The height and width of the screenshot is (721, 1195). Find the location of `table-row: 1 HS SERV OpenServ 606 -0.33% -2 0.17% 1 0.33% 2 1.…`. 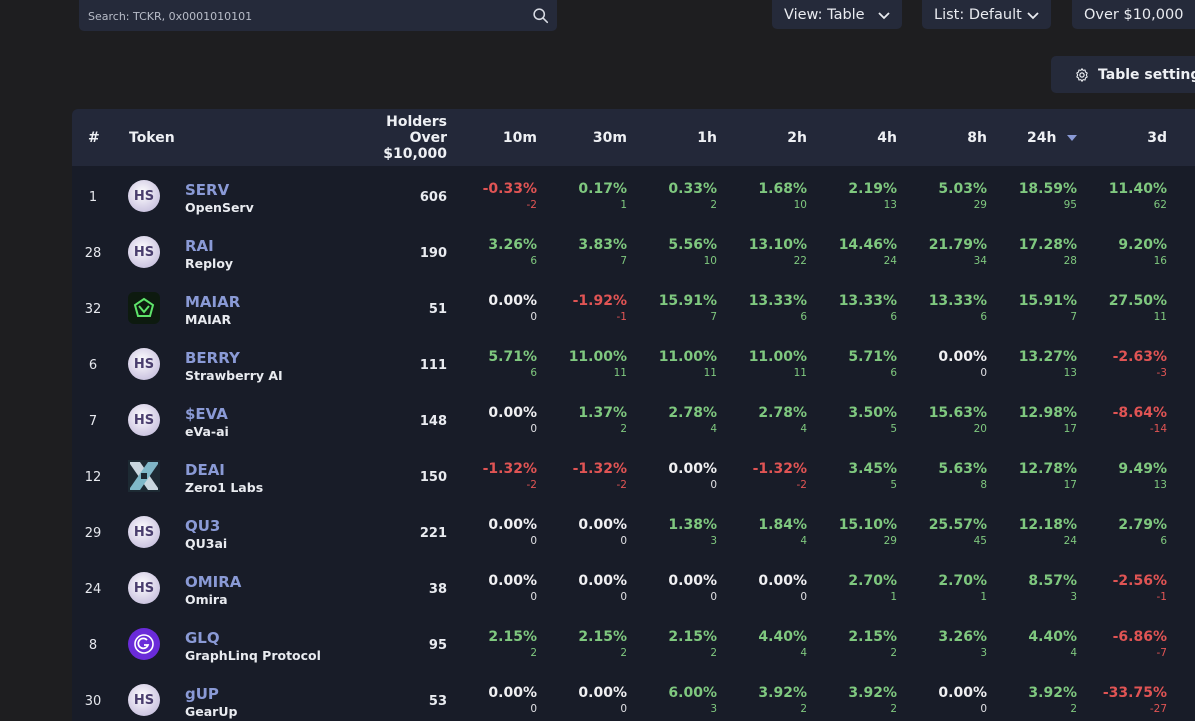

table-row: 1 HS SERV OpenServ 606 -0.33% -2 0.17% 1 0.33% 2 1.… is located at coordinates (633, 196).